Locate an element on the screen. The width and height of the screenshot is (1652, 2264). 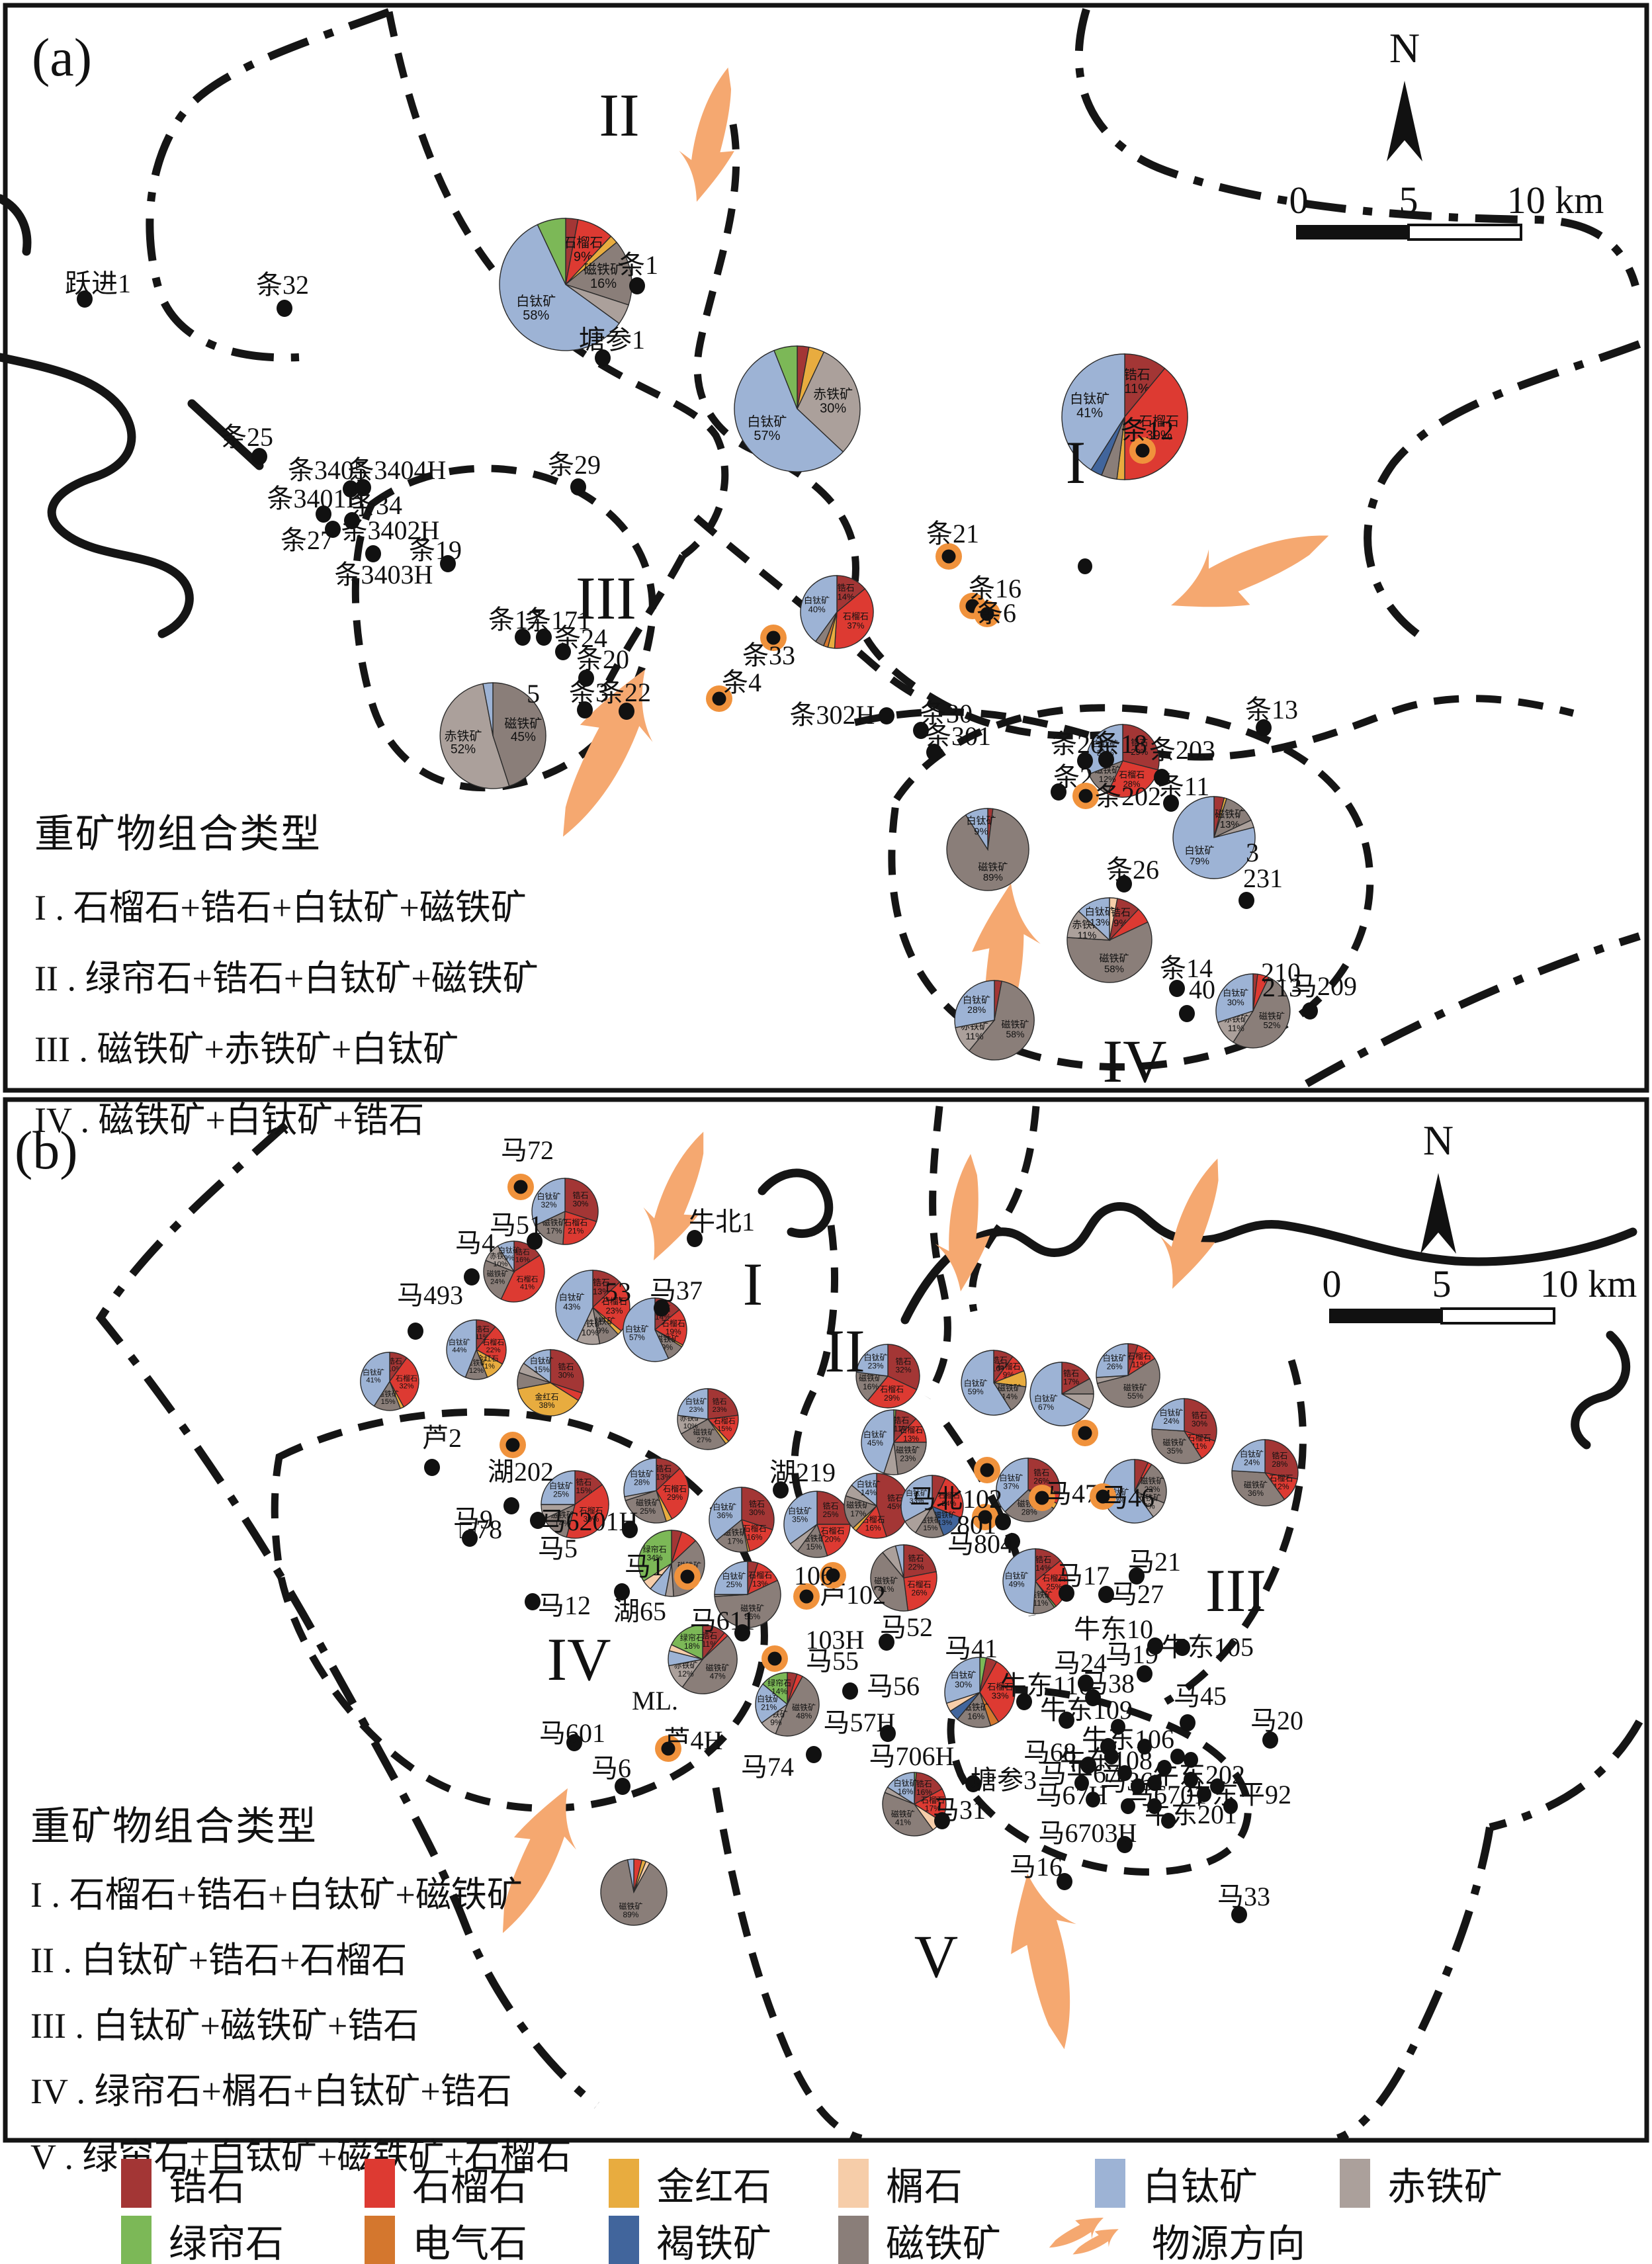
well-label: 马6 is located at coordinates (611, 1768).